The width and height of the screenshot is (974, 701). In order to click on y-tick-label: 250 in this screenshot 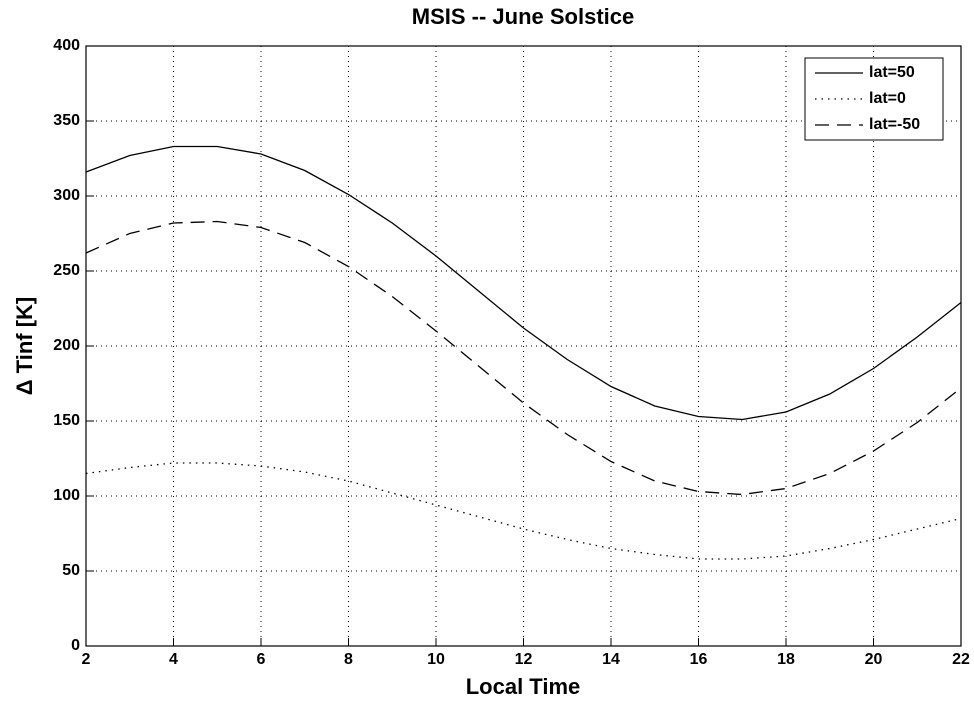, I will do `click(66, 270)`.